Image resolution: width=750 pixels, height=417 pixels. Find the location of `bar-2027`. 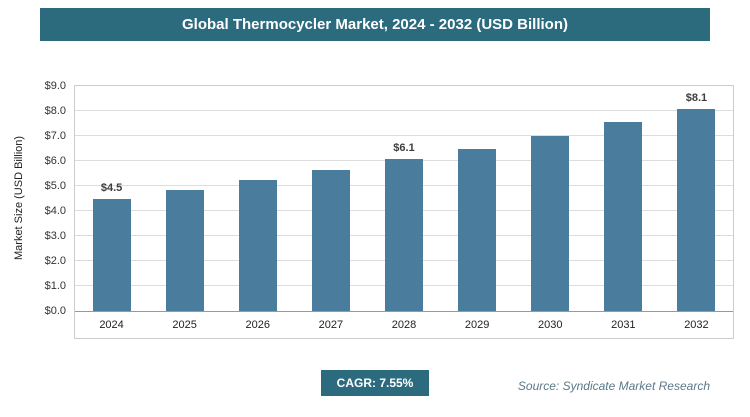

bar-2027 is located at coordinates (330, 240).